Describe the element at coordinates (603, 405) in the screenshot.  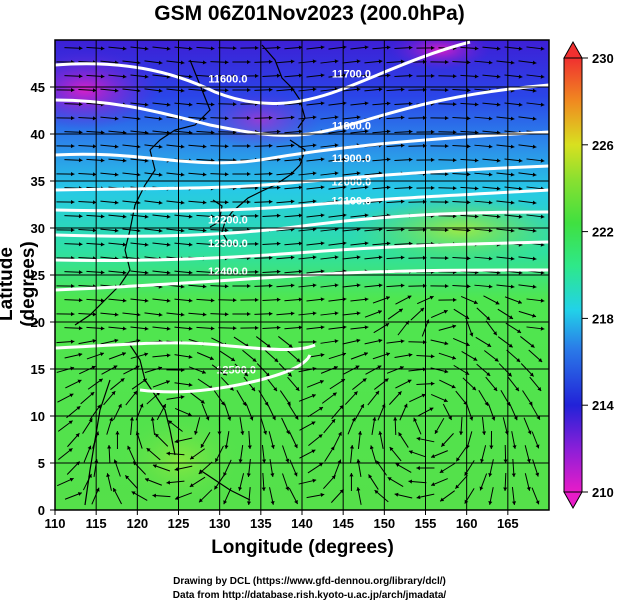
I see `colorbar-tick-label: 214` at that location.